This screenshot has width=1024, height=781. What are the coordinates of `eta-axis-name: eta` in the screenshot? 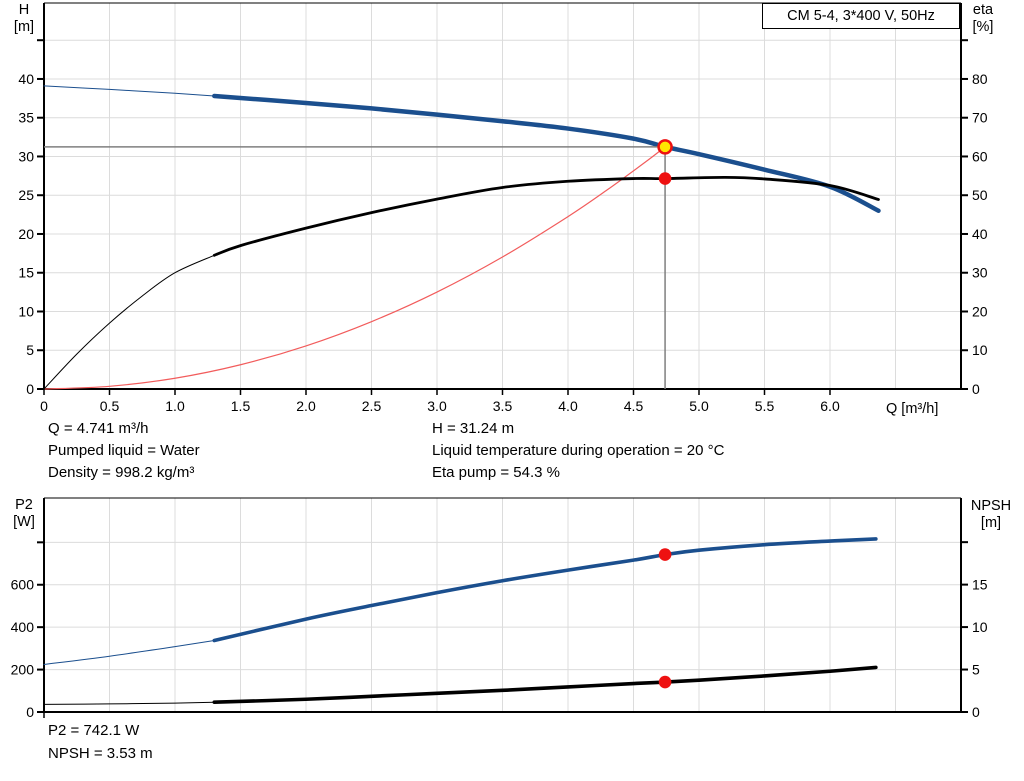 It's located at (983, 10).